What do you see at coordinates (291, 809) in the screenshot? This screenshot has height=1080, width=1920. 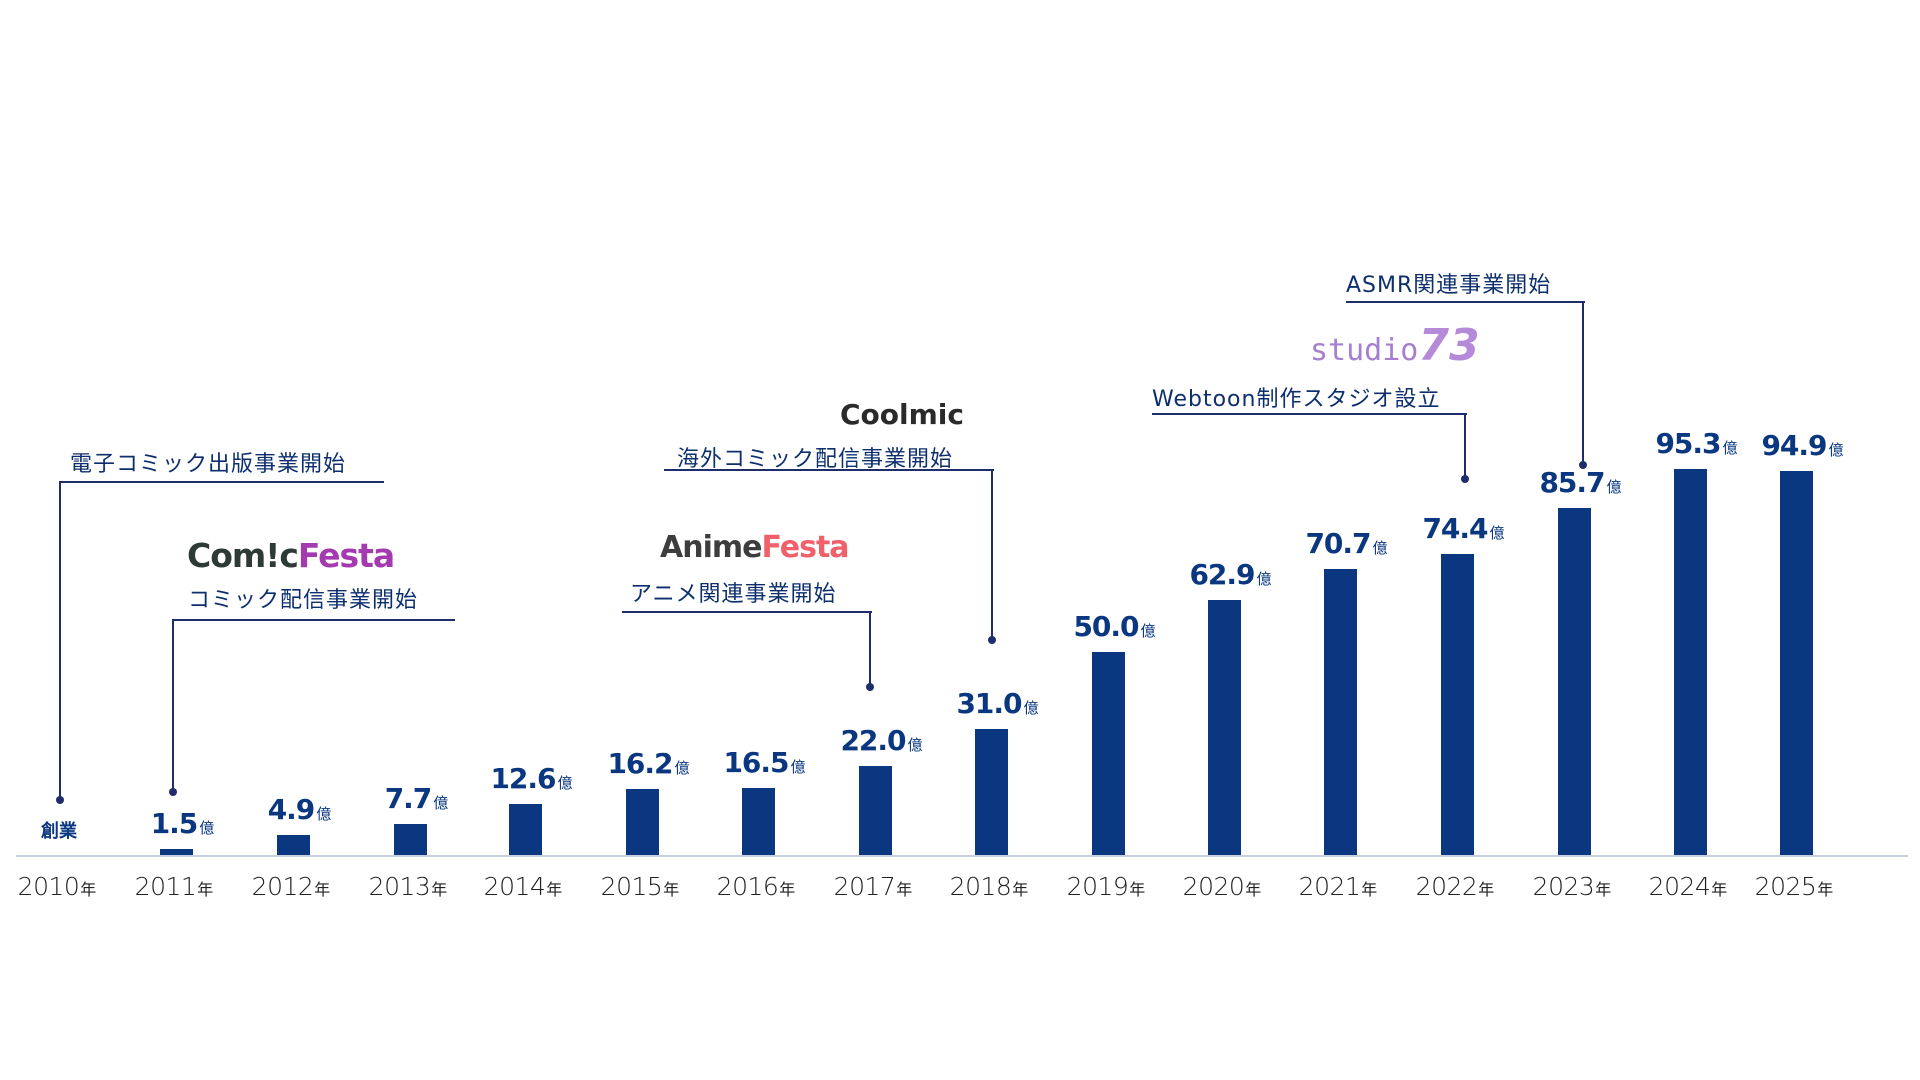 I see `value-number: 4.9` at bounding box center [291, 809].